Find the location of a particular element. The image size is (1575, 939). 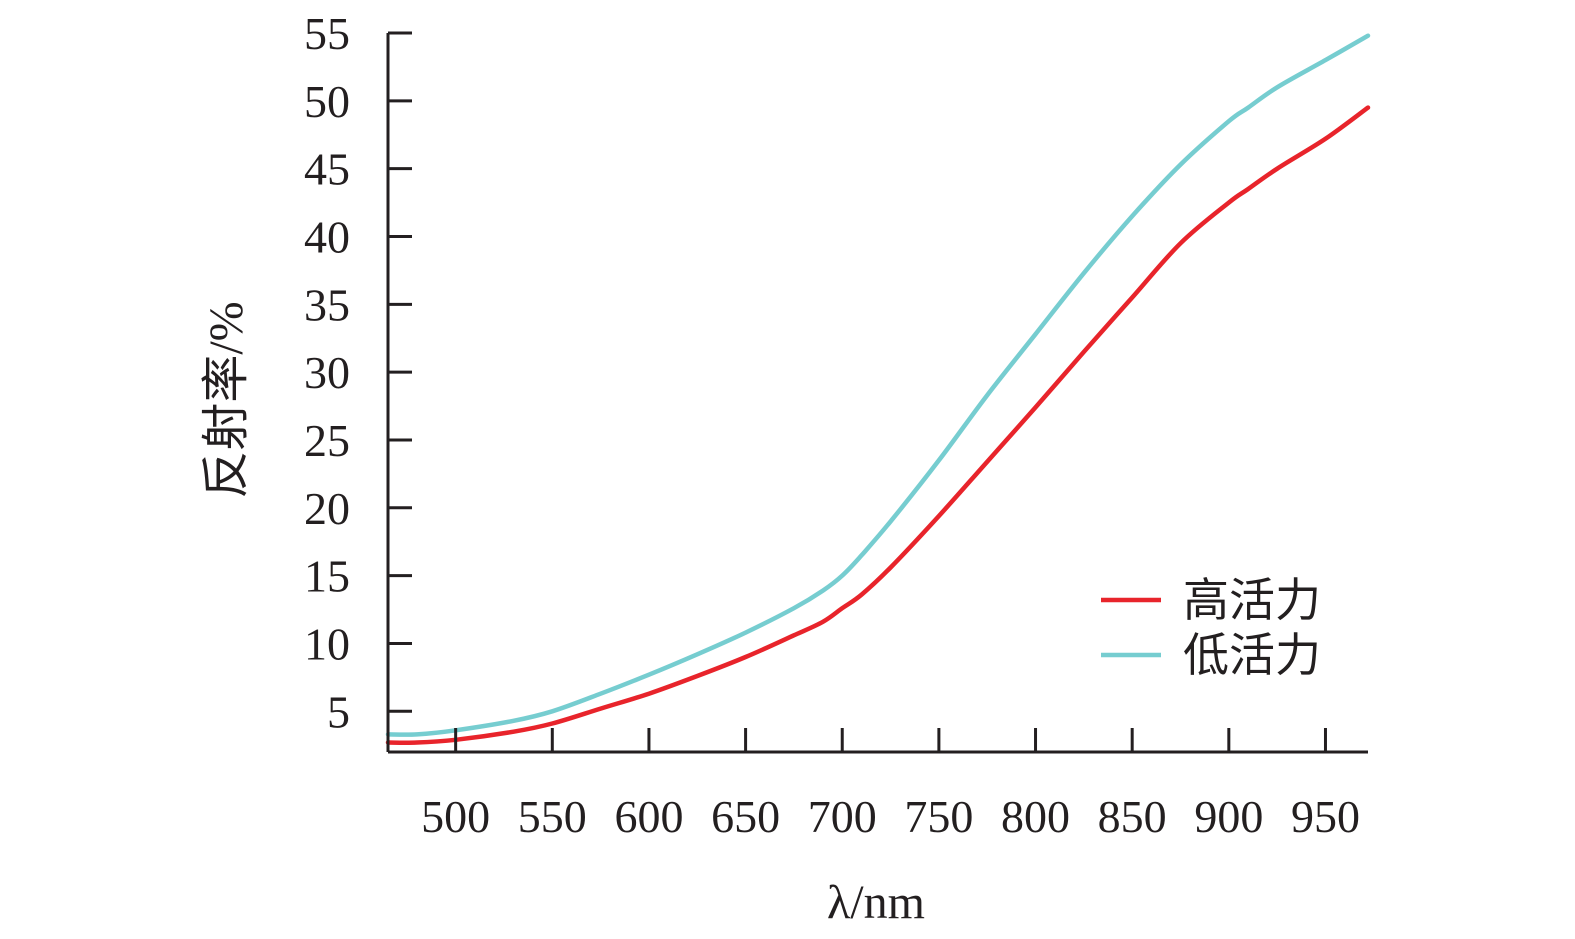

x-tick-label: 700 is located at coordinates (842, 816).